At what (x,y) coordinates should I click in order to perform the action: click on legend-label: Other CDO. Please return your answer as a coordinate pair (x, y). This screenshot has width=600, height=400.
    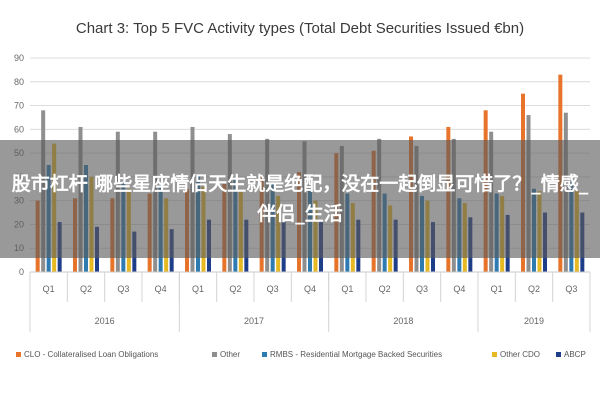
    Looking at the image, I should click on (520, 354).